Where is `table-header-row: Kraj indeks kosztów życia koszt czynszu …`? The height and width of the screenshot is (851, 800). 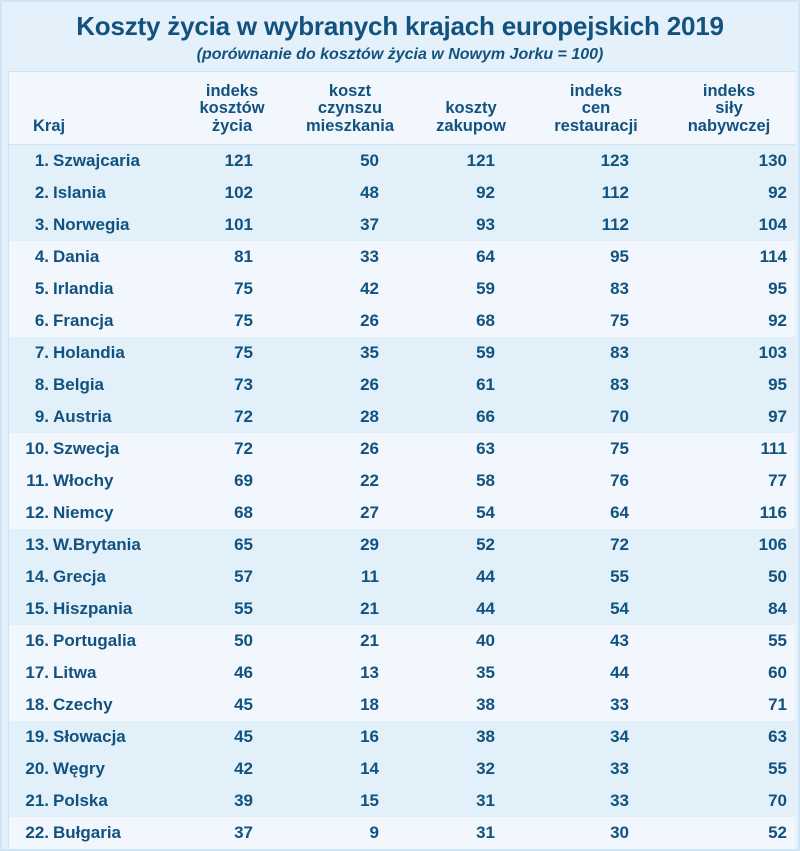 table-header-row: Kraj indeks kosztów życia koszt czynszu … is located at coordinates (402, 108).